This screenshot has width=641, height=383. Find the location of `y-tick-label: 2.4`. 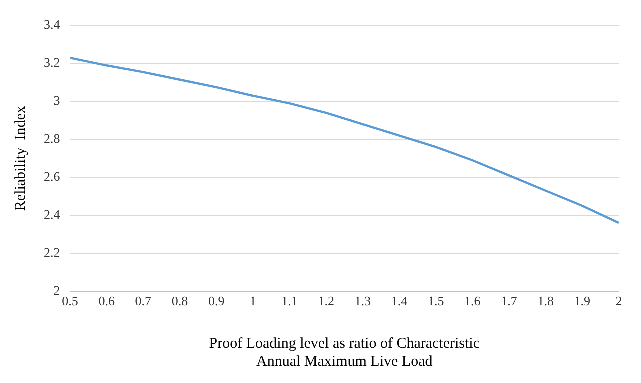

y-tick-label: 2.4 is located at coordinates (52, 214).